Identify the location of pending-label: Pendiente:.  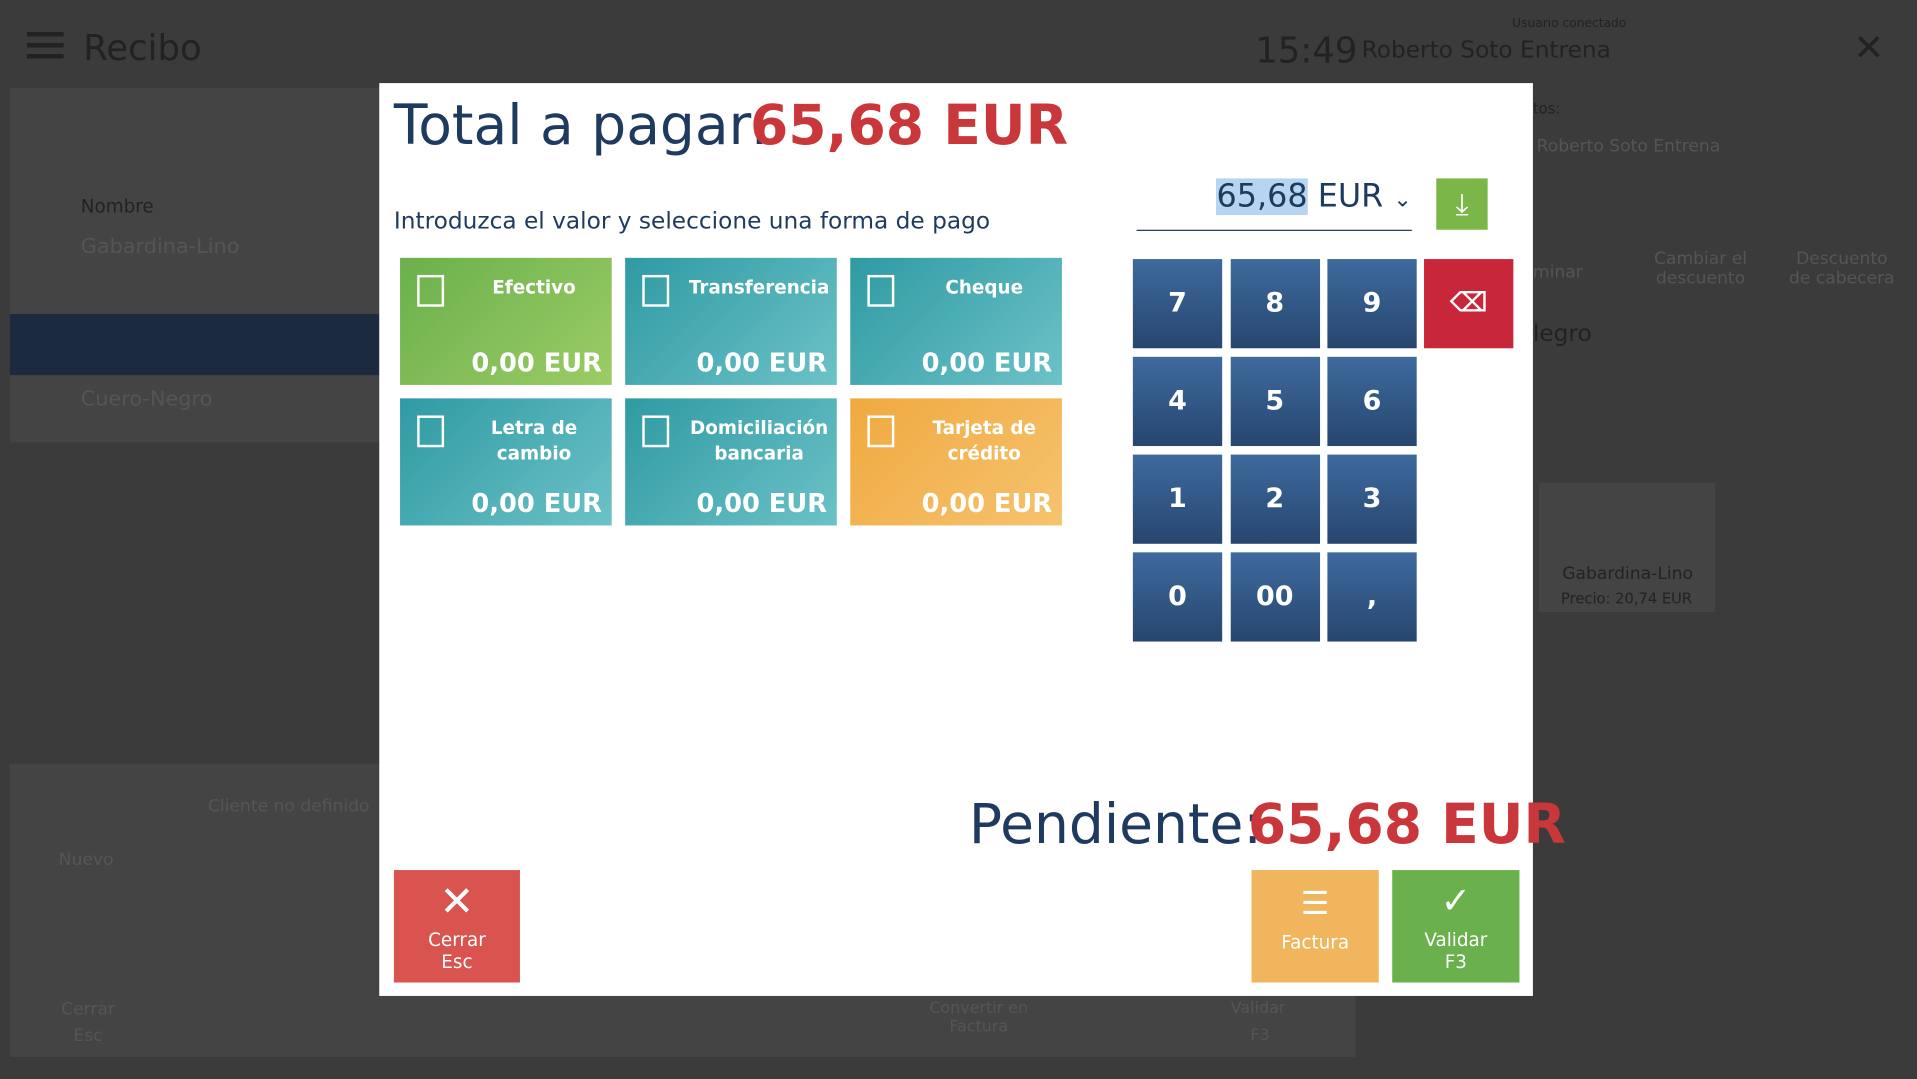
(1115, 824).